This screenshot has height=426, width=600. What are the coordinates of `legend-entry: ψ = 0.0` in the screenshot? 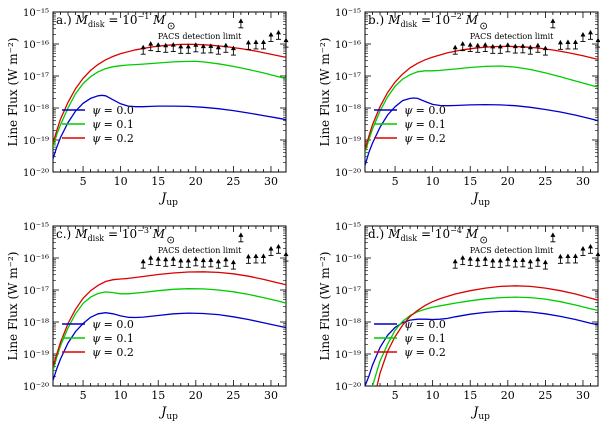 It's located at (425, 324).